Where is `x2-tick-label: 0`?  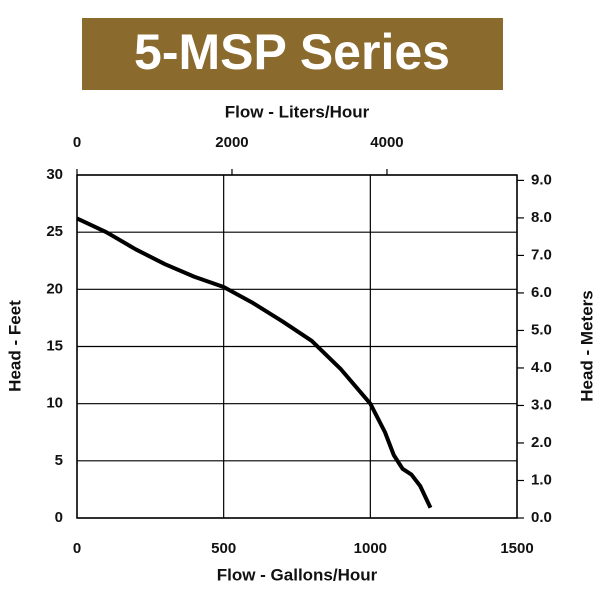 x2-tick-label: 0 is located at coordinates (77, 142).